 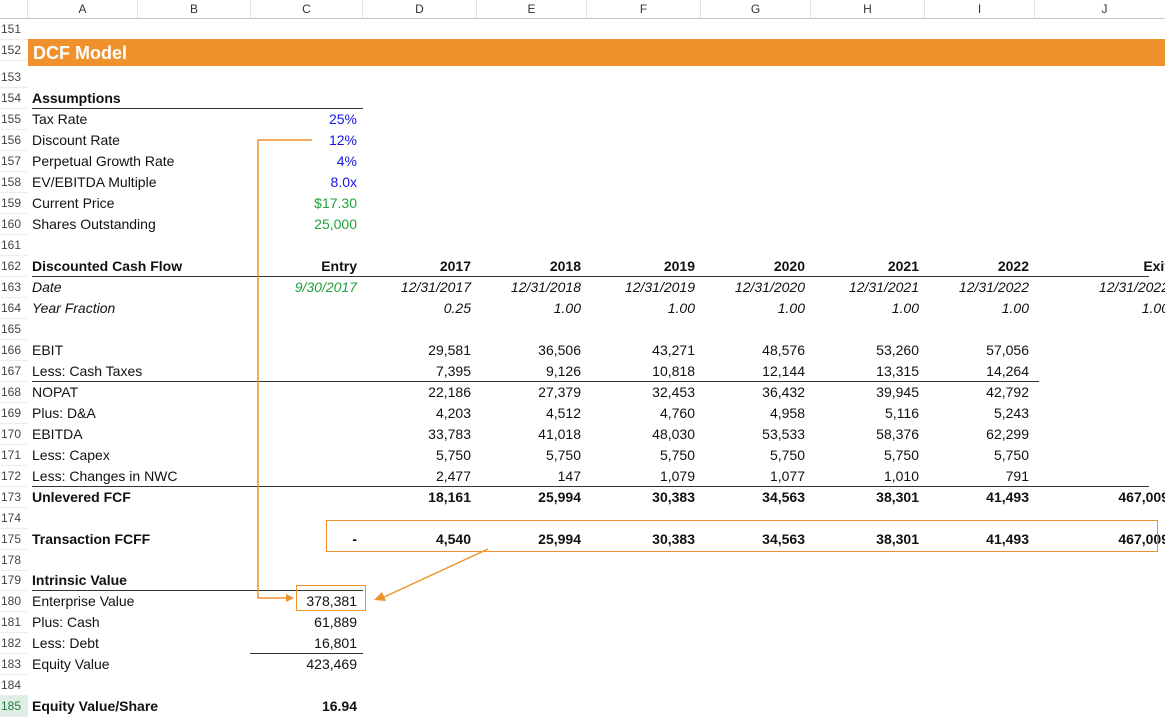 What do you see at coordinates (47, 287) in the screenshot?
I see `date-label: Date` at bounding box center [47, 287].